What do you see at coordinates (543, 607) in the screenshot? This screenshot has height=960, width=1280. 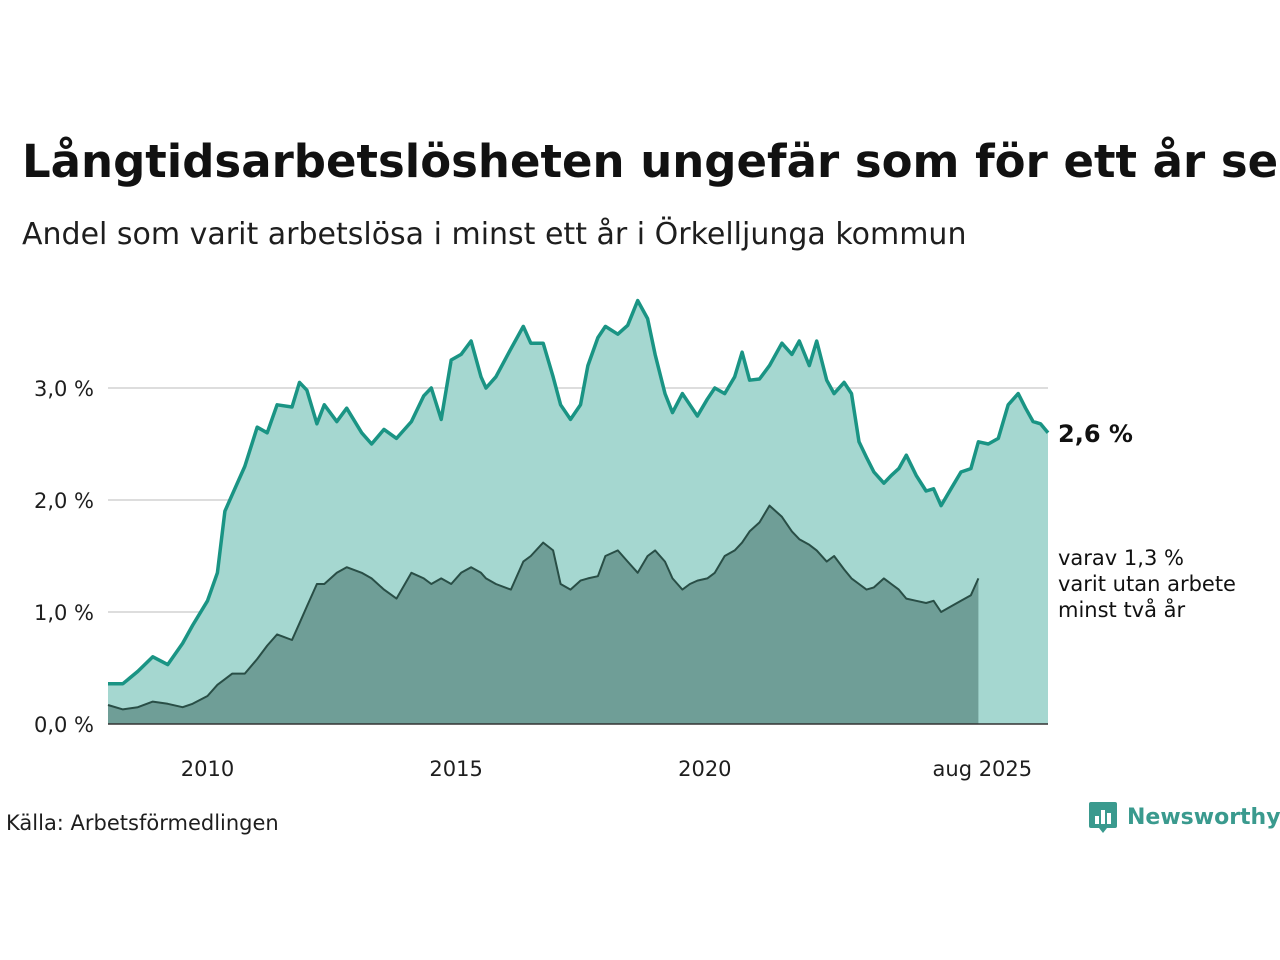 I see `series-line-two-year` at bounding box center [543, 607].